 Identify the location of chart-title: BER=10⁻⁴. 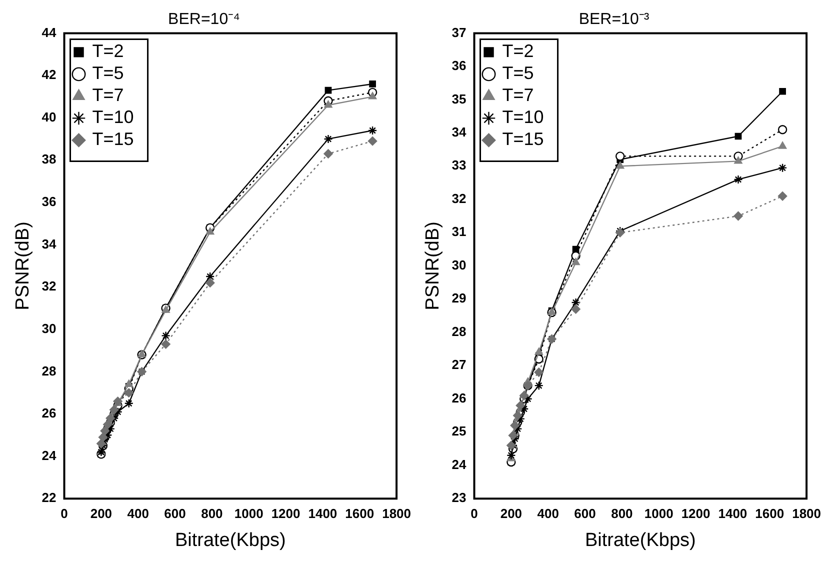
(204, 19).